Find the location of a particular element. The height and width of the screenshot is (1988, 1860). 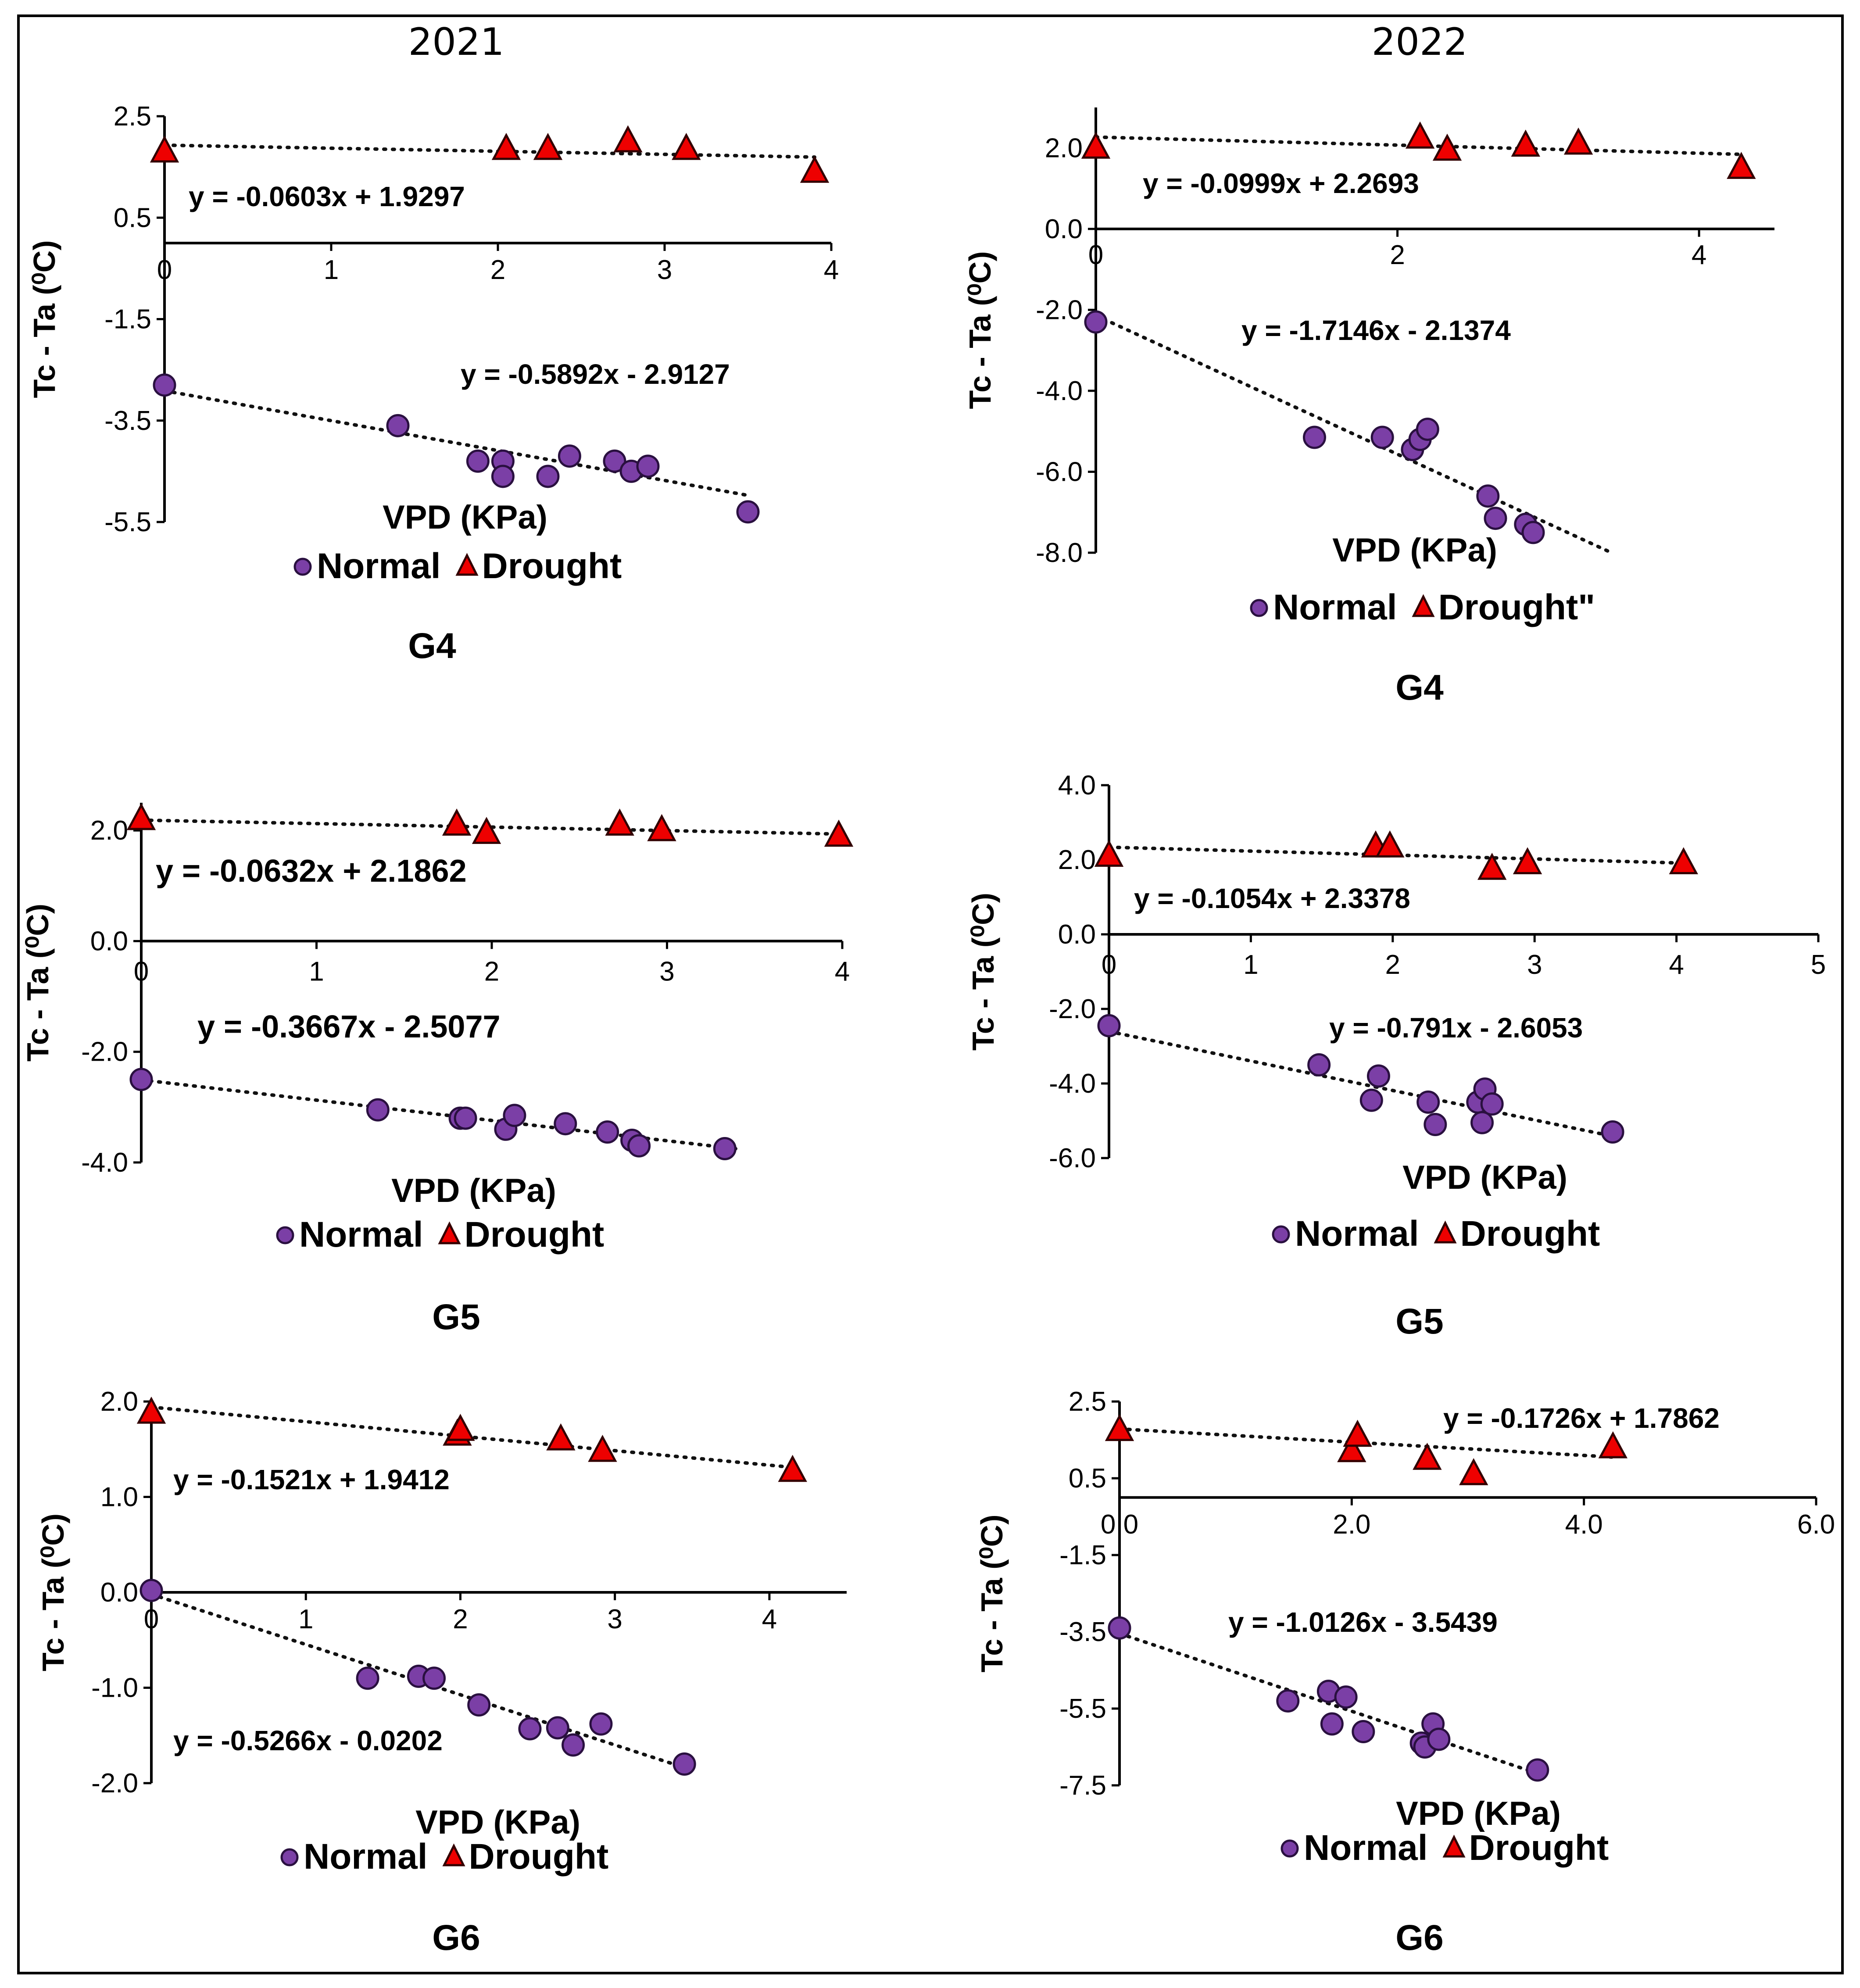

x-tick-label: 5 is located at coordinates (1819, 965).